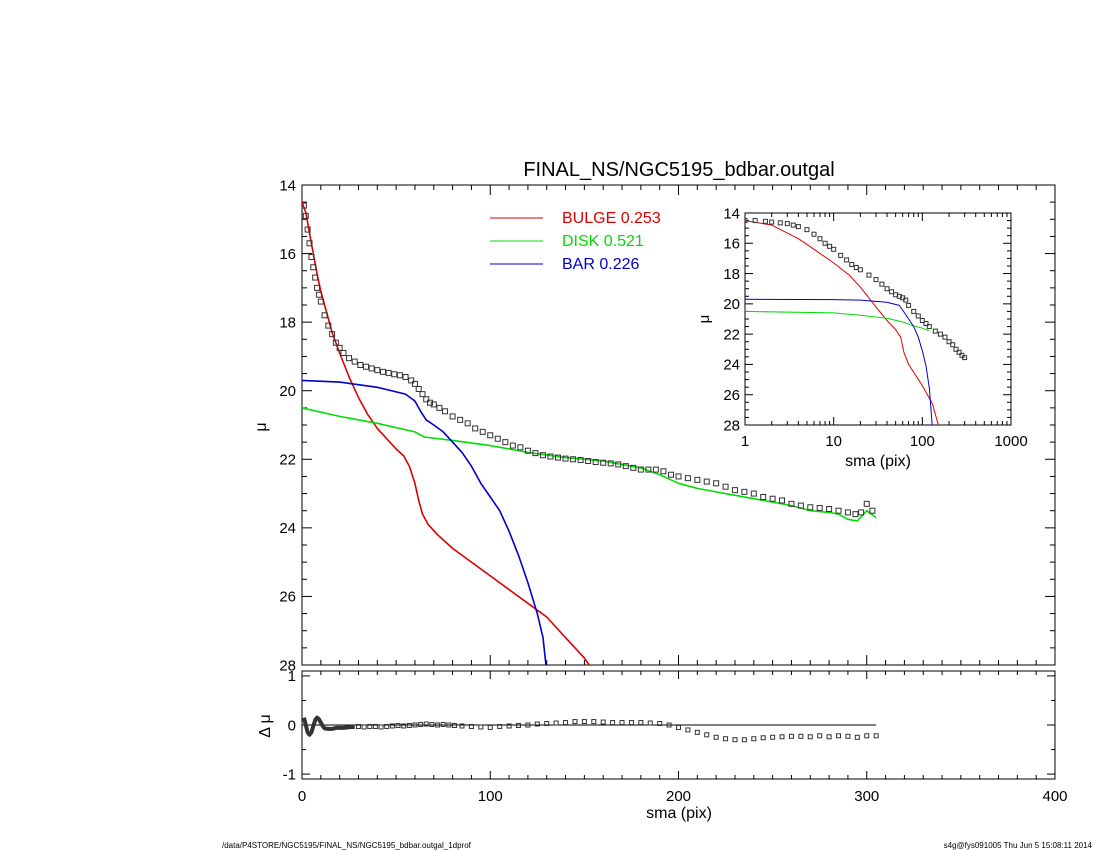 This screenshot has width=1100, height=850. I want to click on inset-plot-frame, so click(878, 319).